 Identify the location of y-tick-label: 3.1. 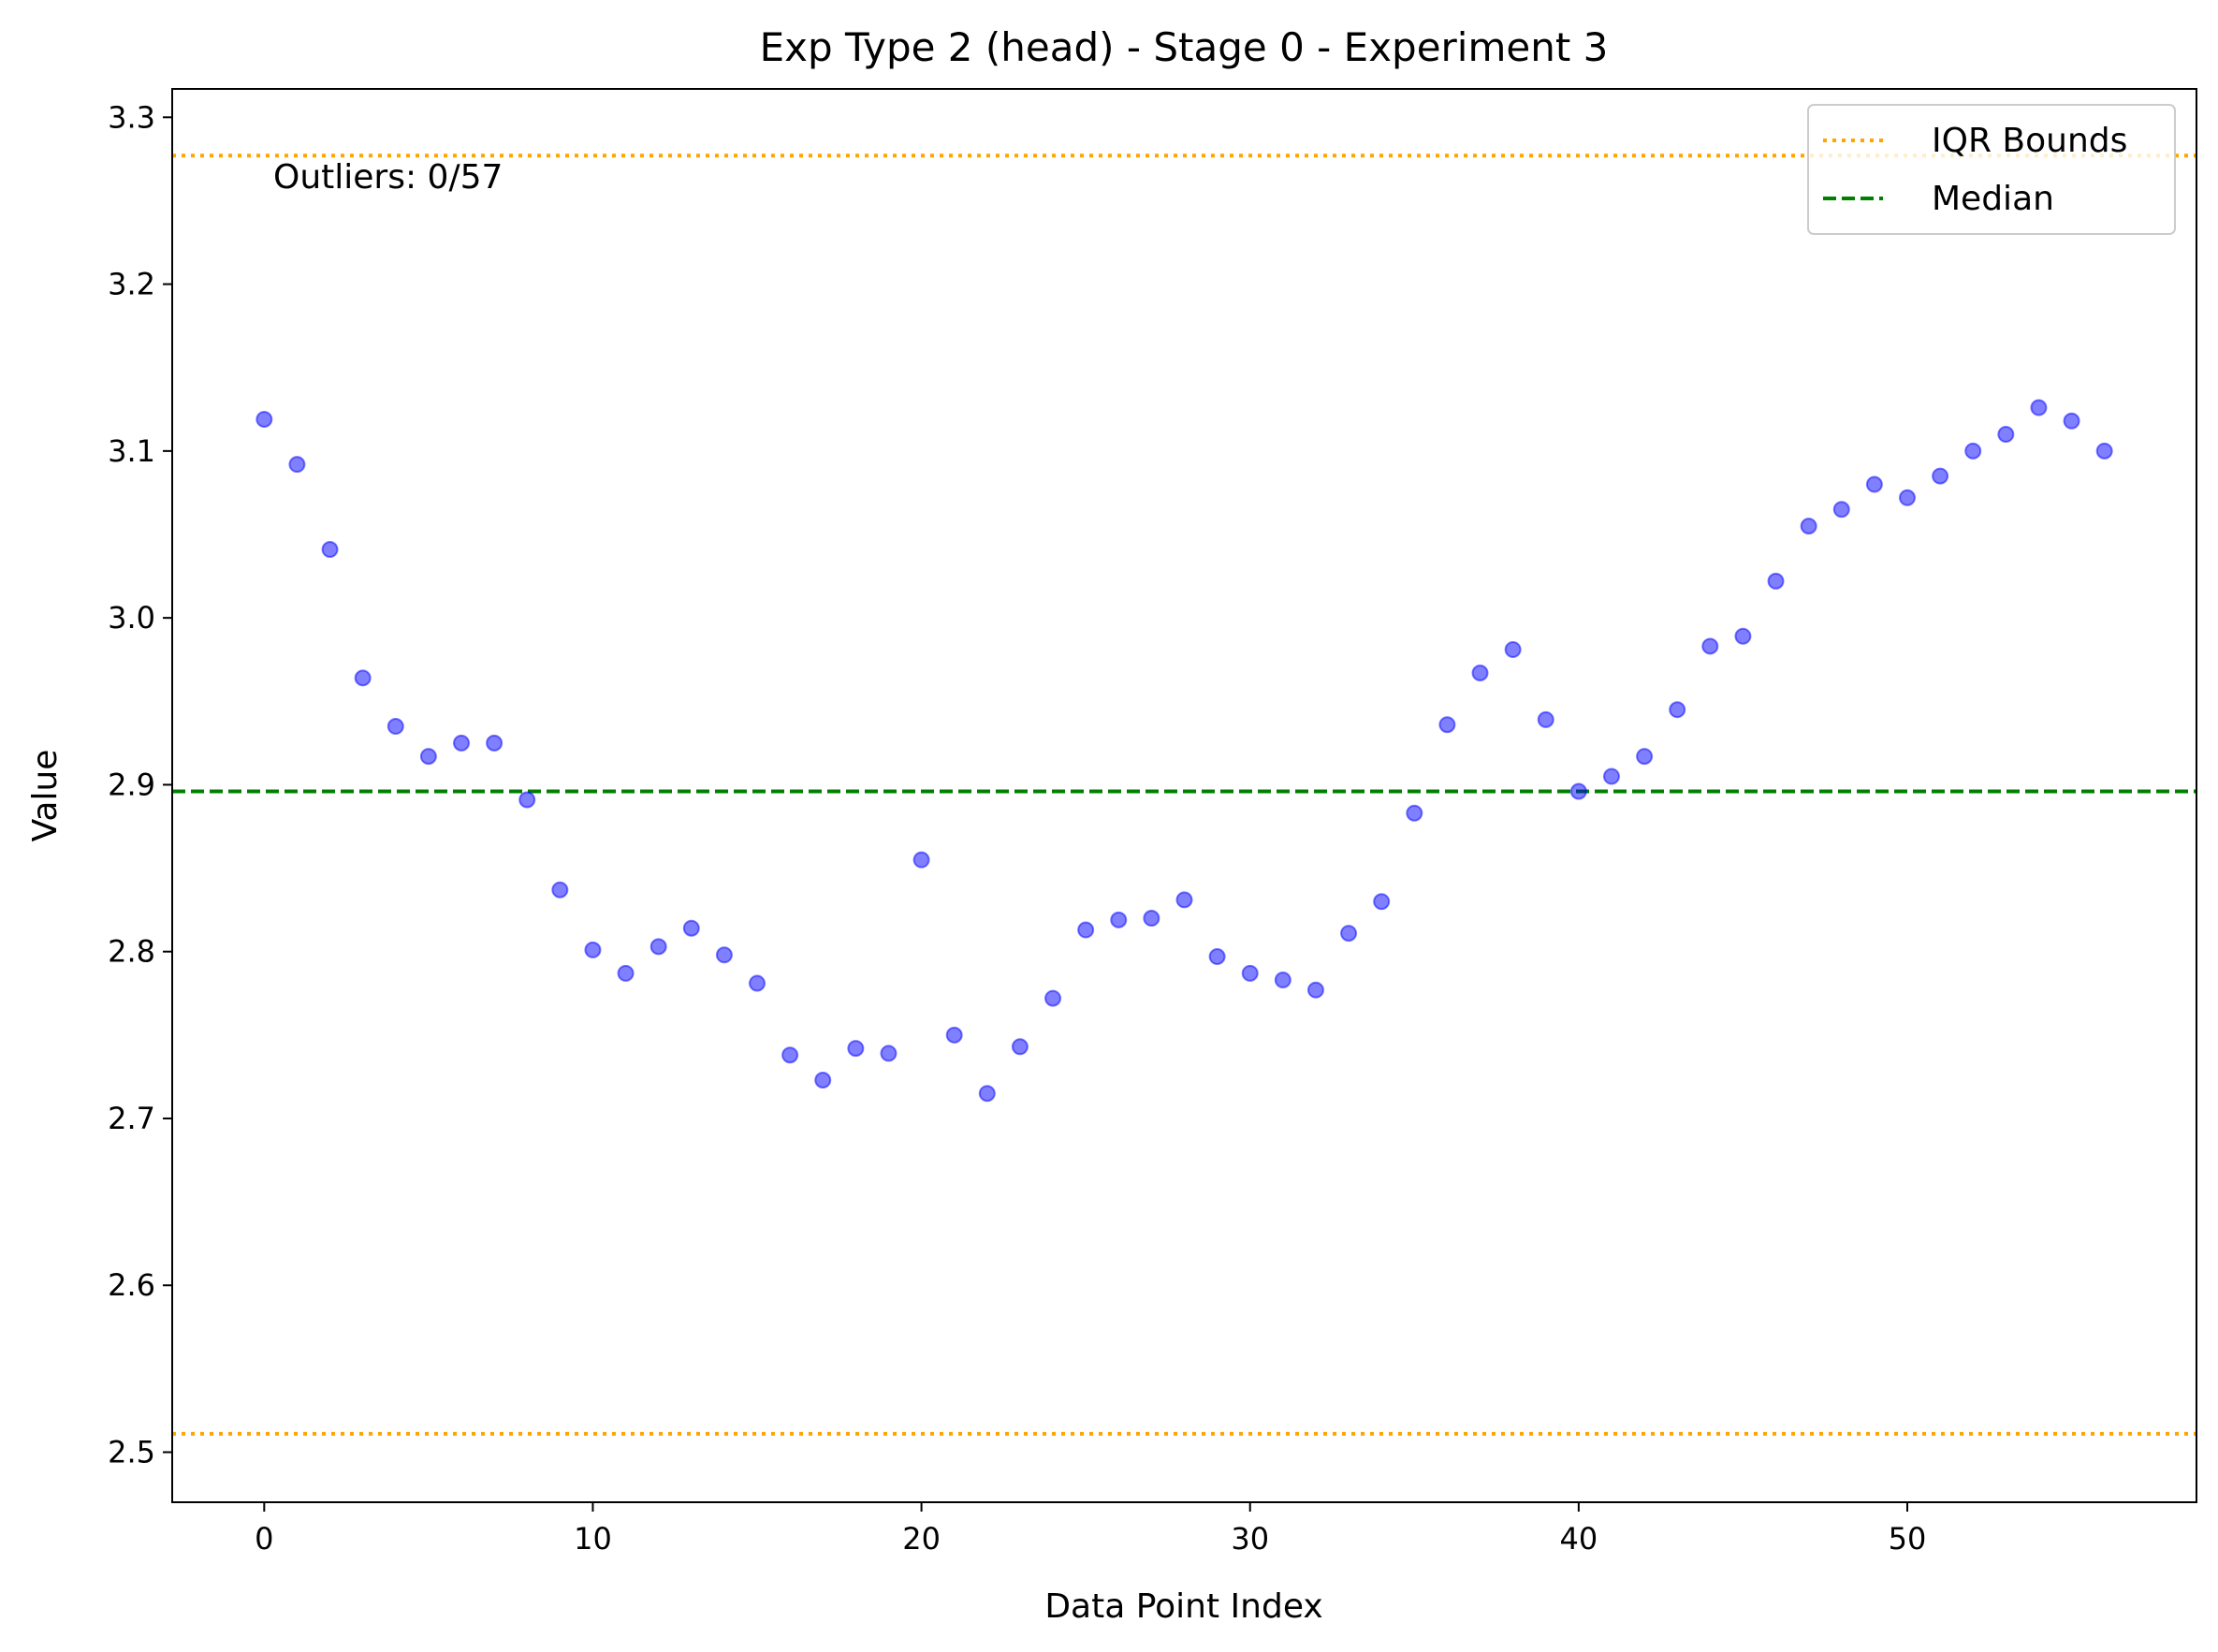
(132, 451).